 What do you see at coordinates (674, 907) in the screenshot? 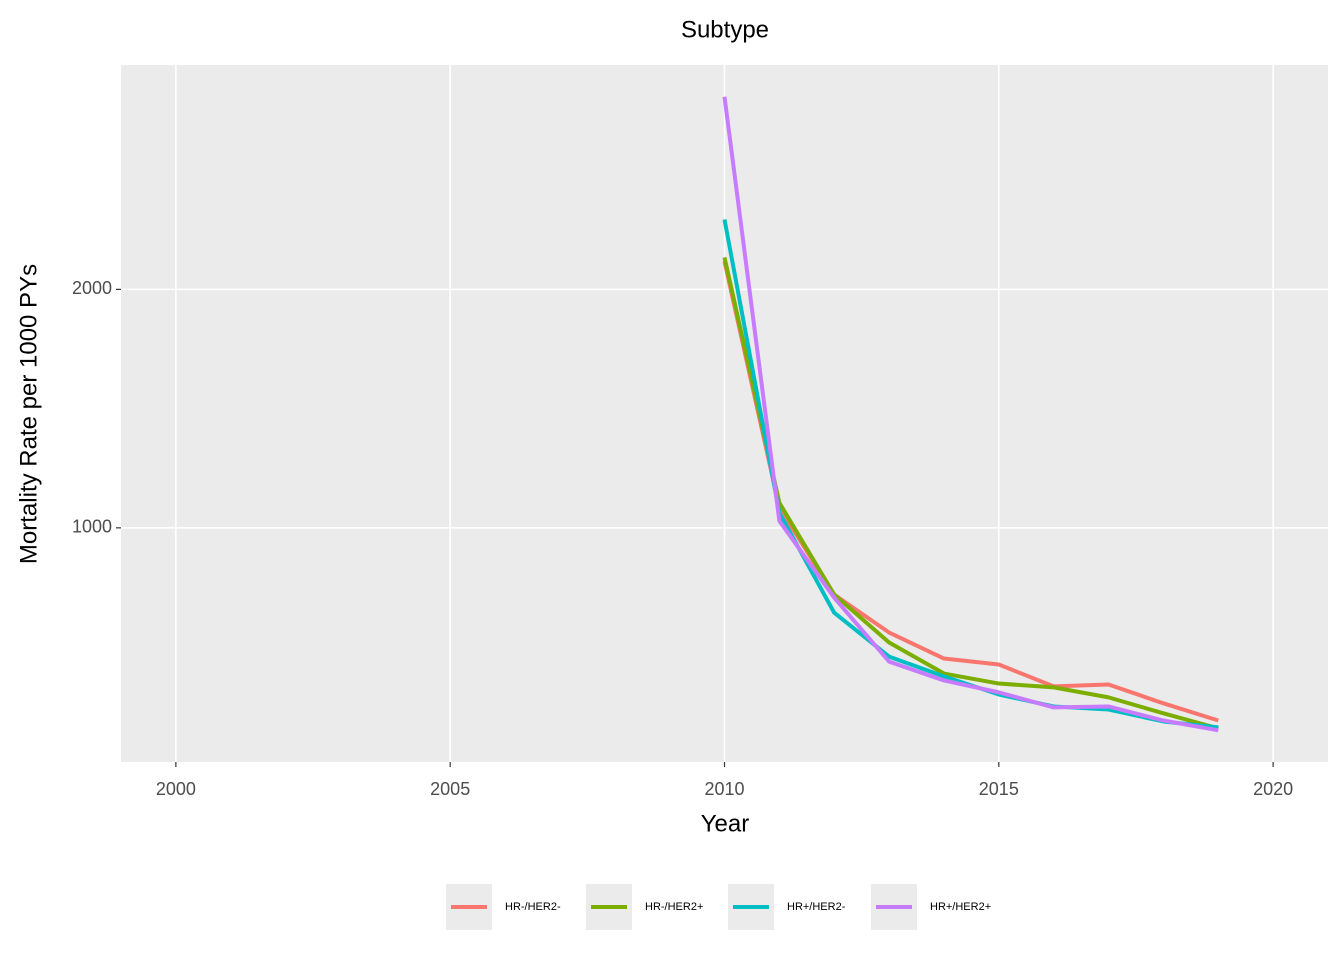
I see `legend-label: HR-/HER2+` at bounding box center [674, 907].